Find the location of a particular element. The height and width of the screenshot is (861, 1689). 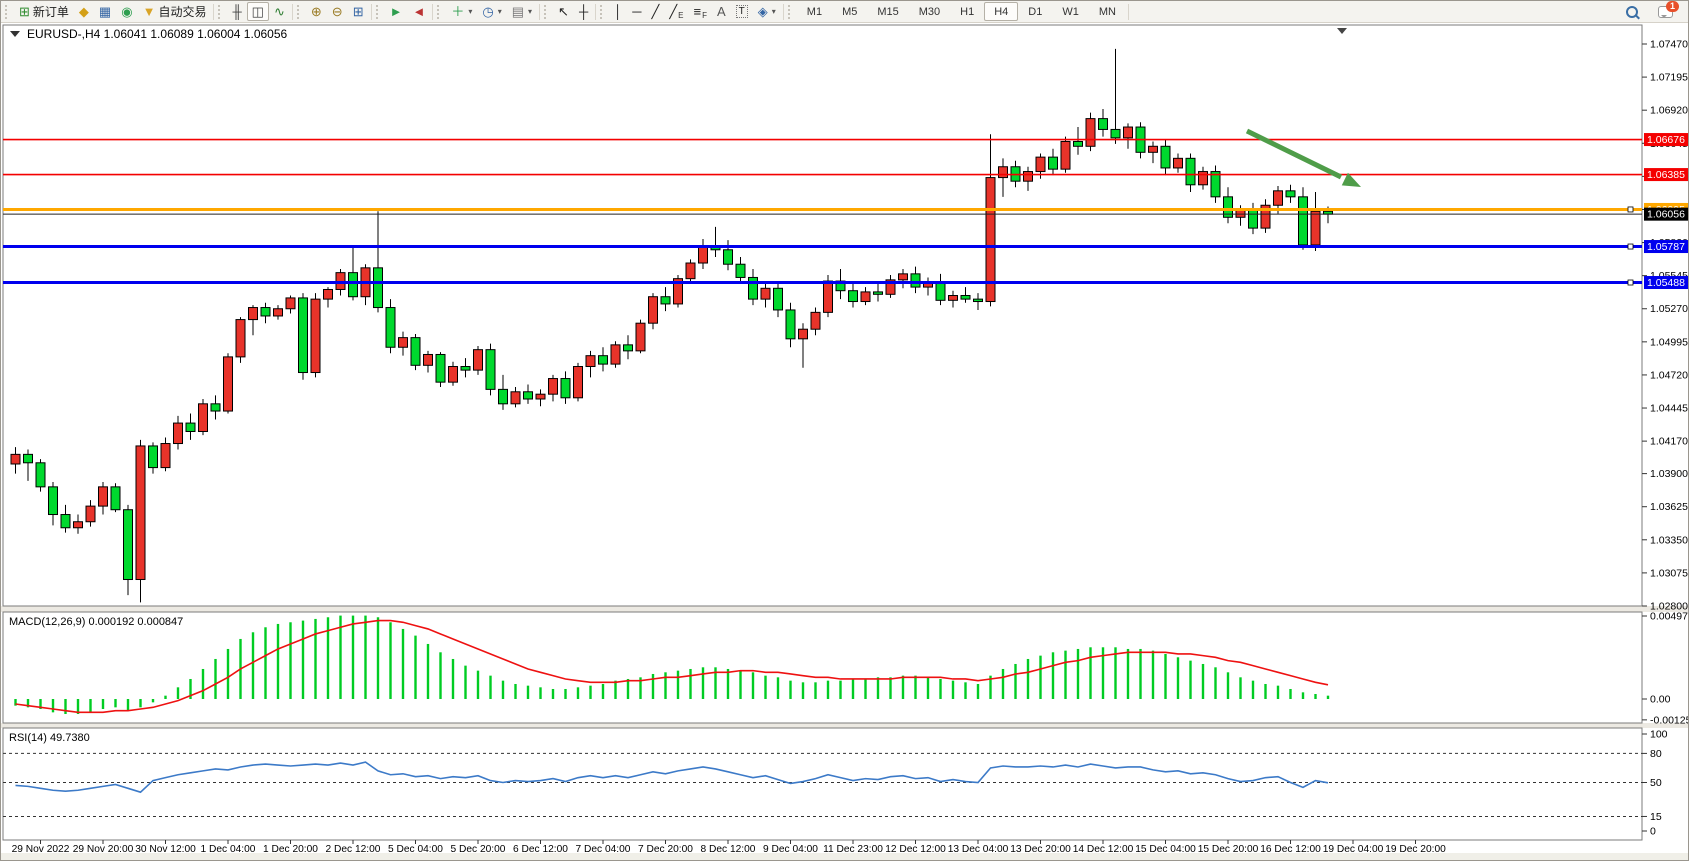

label-button: T is located at coordinates (742, 11).